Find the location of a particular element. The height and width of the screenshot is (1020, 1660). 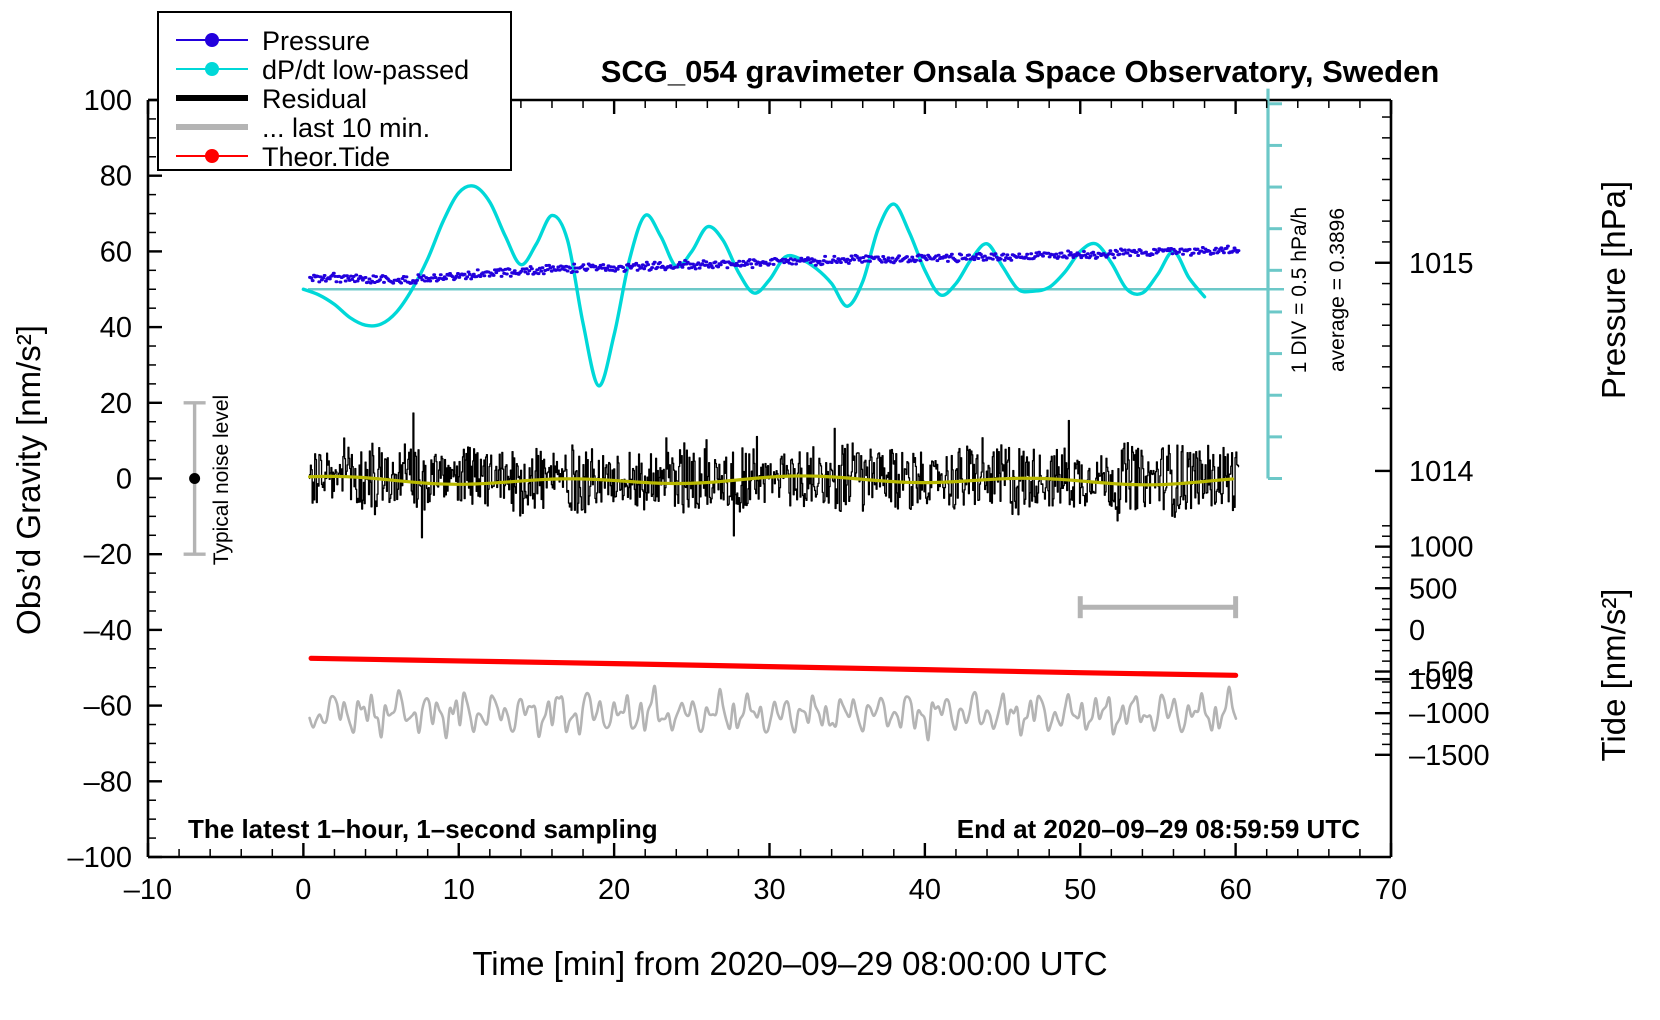

legend-item-dp-dt-low-passed: dP/dt low-passed is located at coordinates (322, 70).